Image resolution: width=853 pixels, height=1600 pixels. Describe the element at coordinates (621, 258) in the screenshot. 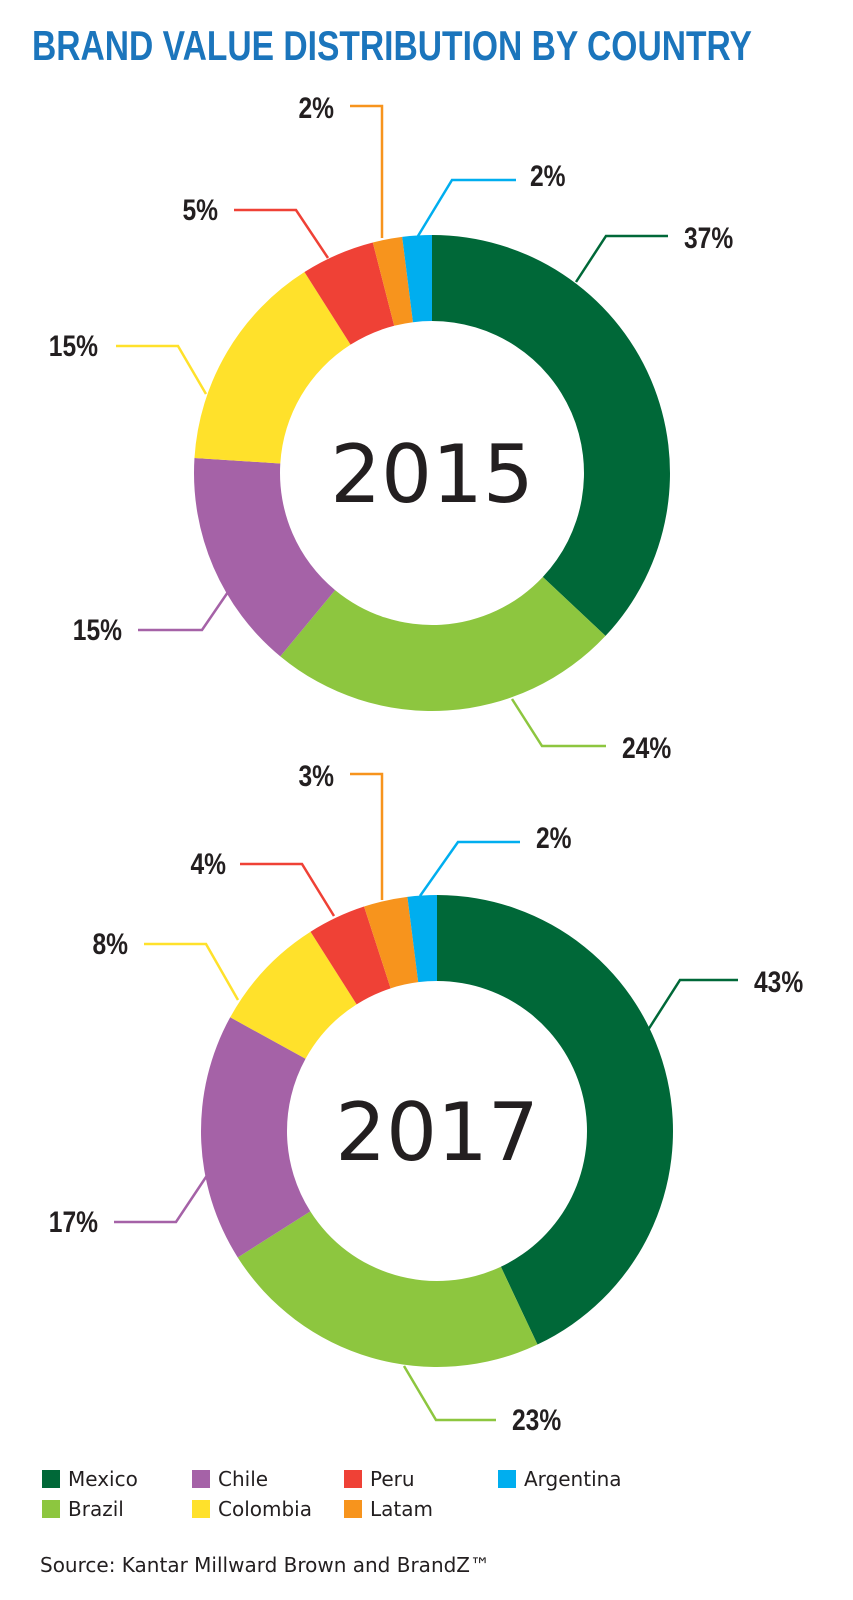

I see `leader-line-2015-mexico` at that location.